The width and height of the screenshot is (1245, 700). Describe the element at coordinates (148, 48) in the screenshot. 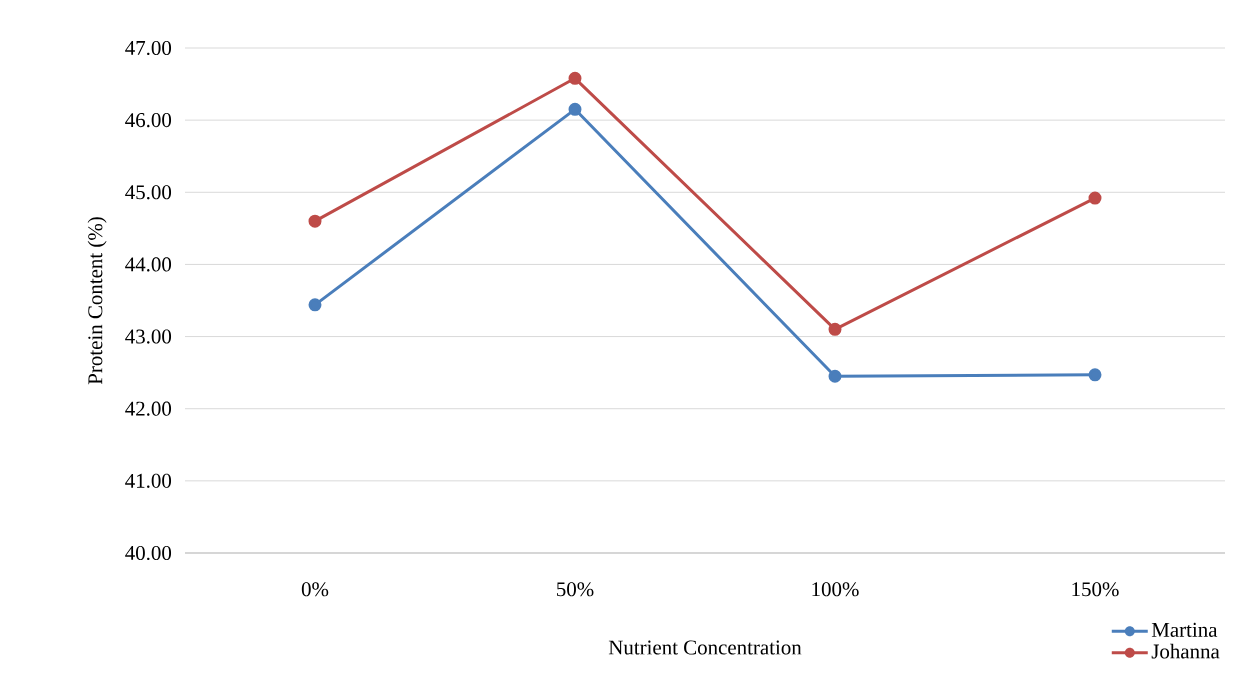

I see `y-tick-label: 47.00` at that location.